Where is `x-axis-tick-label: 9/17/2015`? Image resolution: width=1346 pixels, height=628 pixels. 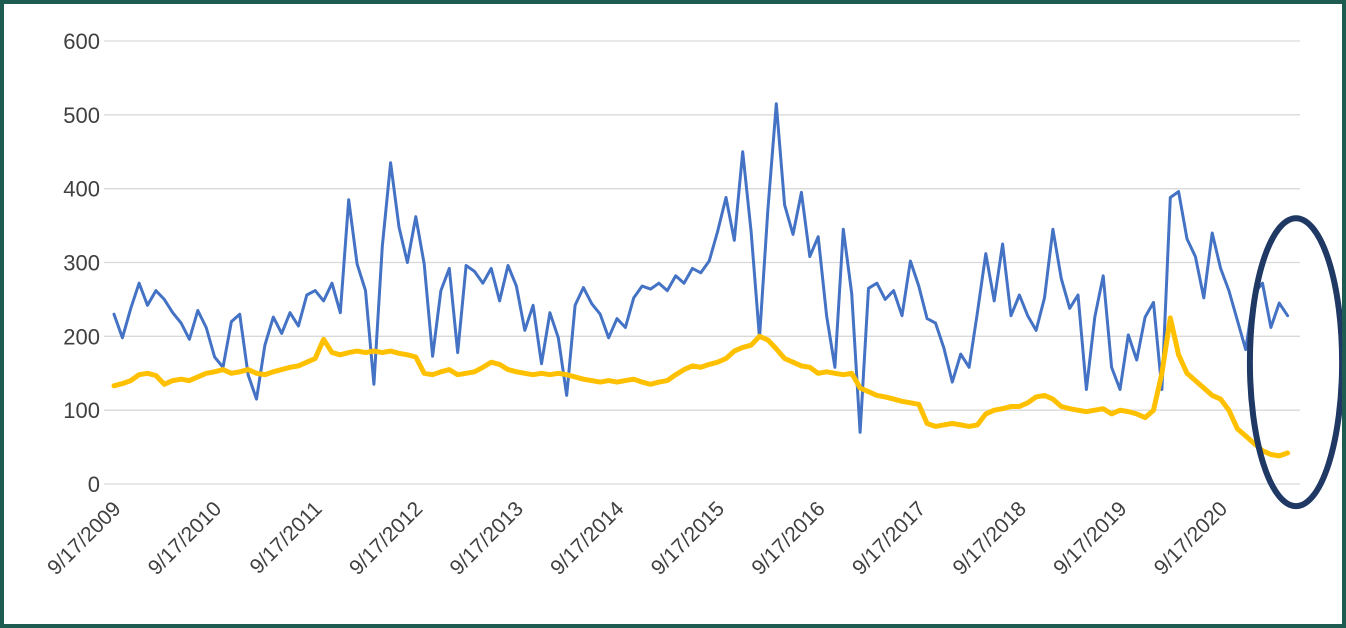
x-axis-tick-label: 9/17/2015 is located at coordinates (688, 538).